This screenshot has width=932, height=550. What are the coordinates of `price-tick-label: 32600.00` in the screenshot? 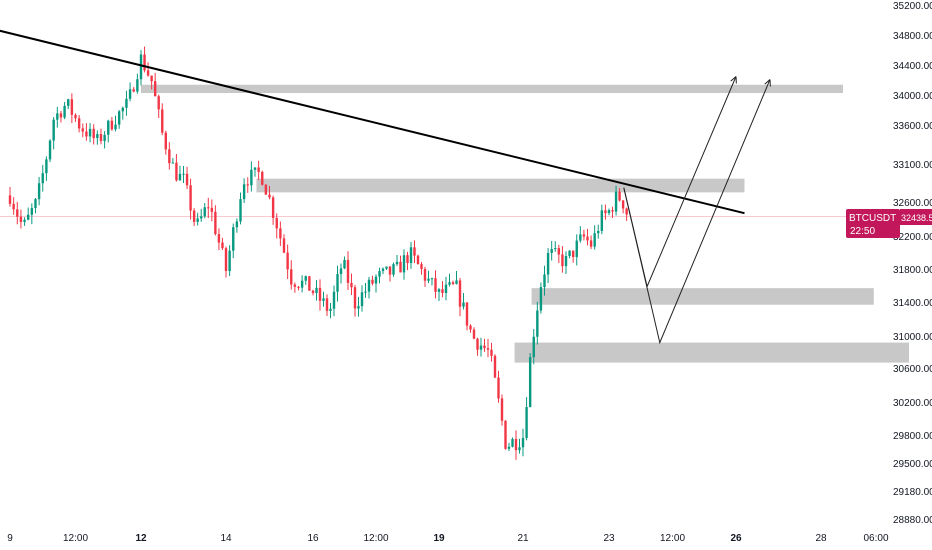 It's located at (912, 203).